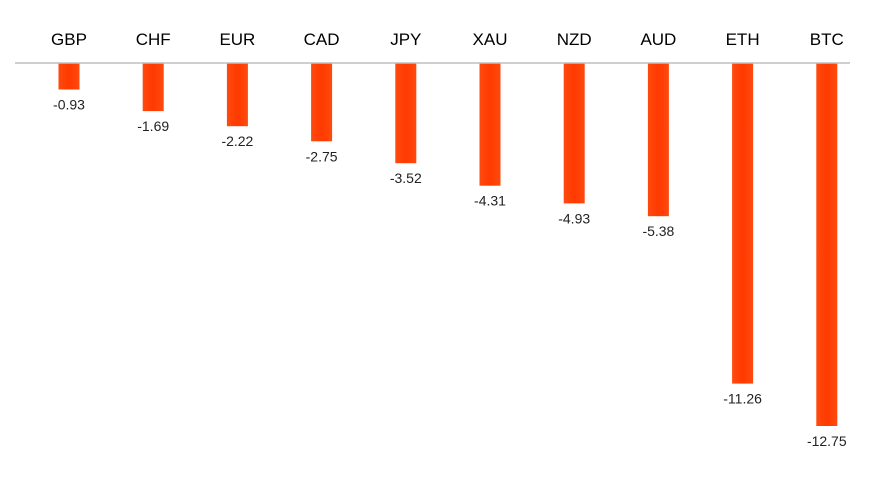 This screenshot has width=885, height=478. I want to click on category-label-nzd: NZD, so click(574, 39).